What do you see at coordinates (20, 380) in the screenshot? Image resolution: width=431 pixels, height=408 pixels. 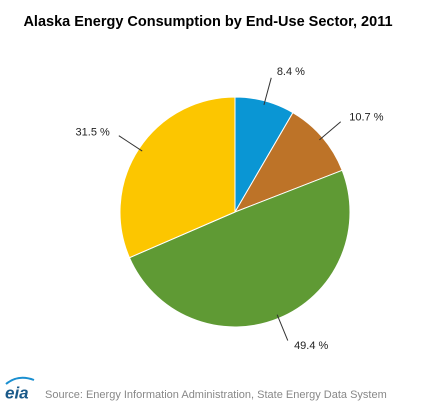 I see `logo-swoosh` at bounding box center [20, 380].